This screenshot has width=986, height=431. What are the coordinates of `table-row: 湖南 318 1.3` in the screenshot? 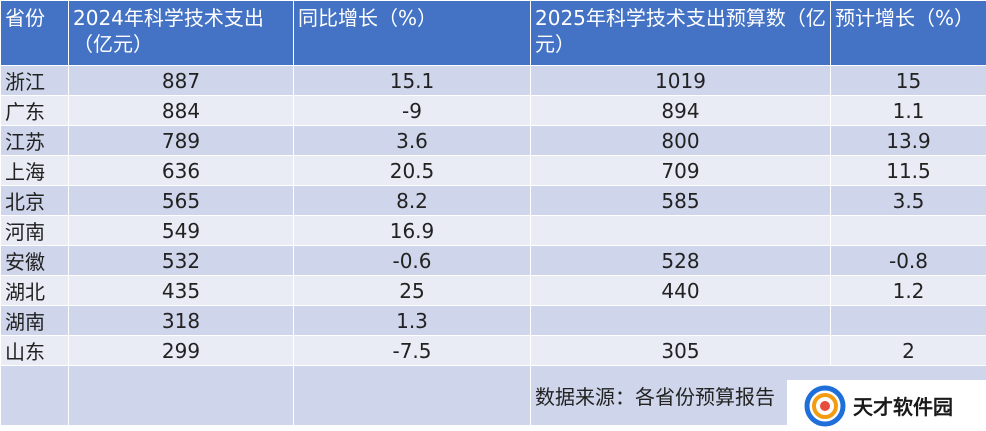 It's located at (493, 320).